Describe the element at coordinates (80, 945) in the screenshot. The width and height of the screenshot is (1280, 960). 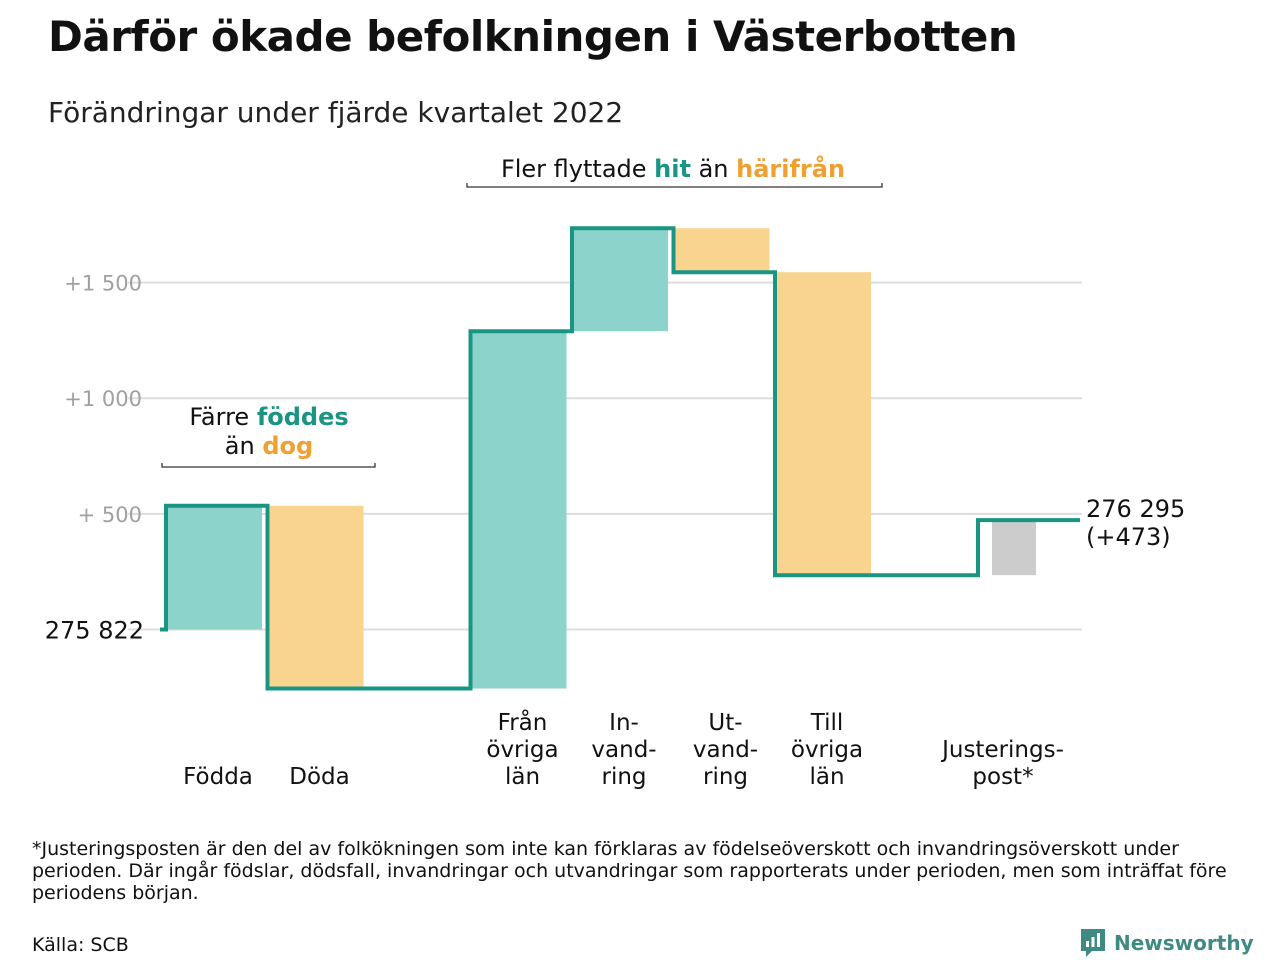
I see `source-note: Källa: SCB` at that location.